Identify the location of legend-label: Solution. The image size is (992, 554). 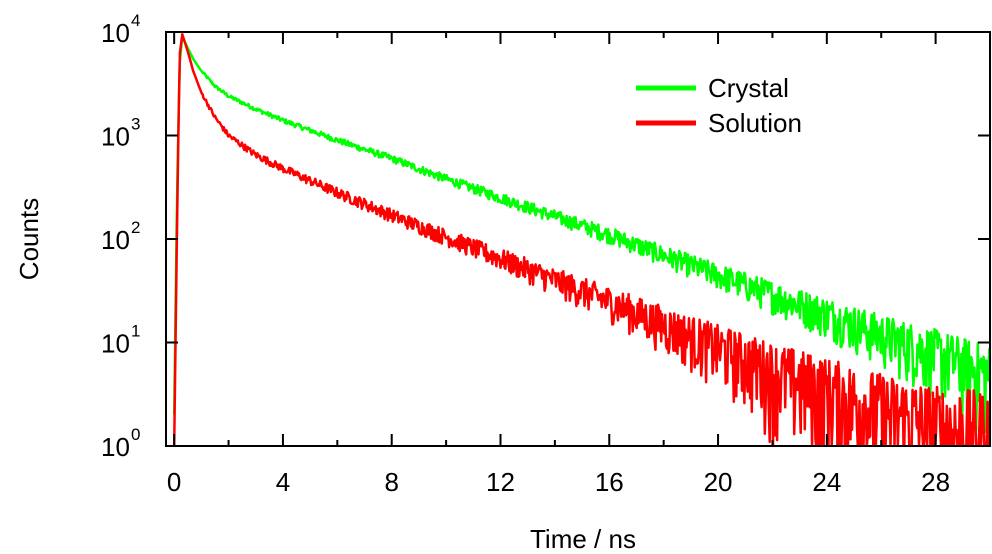
(755, 123).